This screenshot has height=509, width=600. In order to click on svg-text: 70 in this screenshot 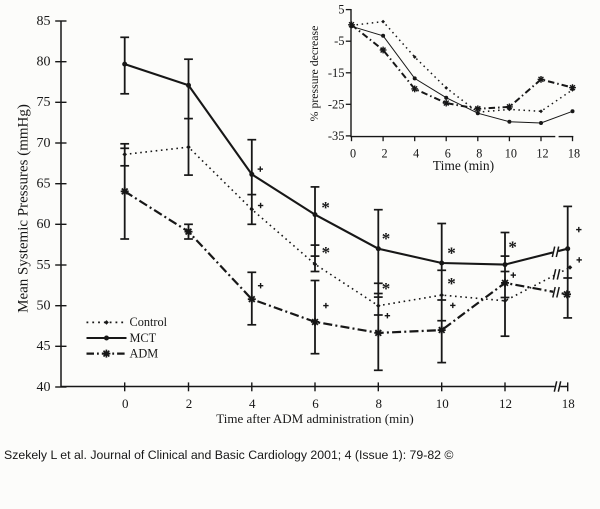, I will do `click(44, 143)`.